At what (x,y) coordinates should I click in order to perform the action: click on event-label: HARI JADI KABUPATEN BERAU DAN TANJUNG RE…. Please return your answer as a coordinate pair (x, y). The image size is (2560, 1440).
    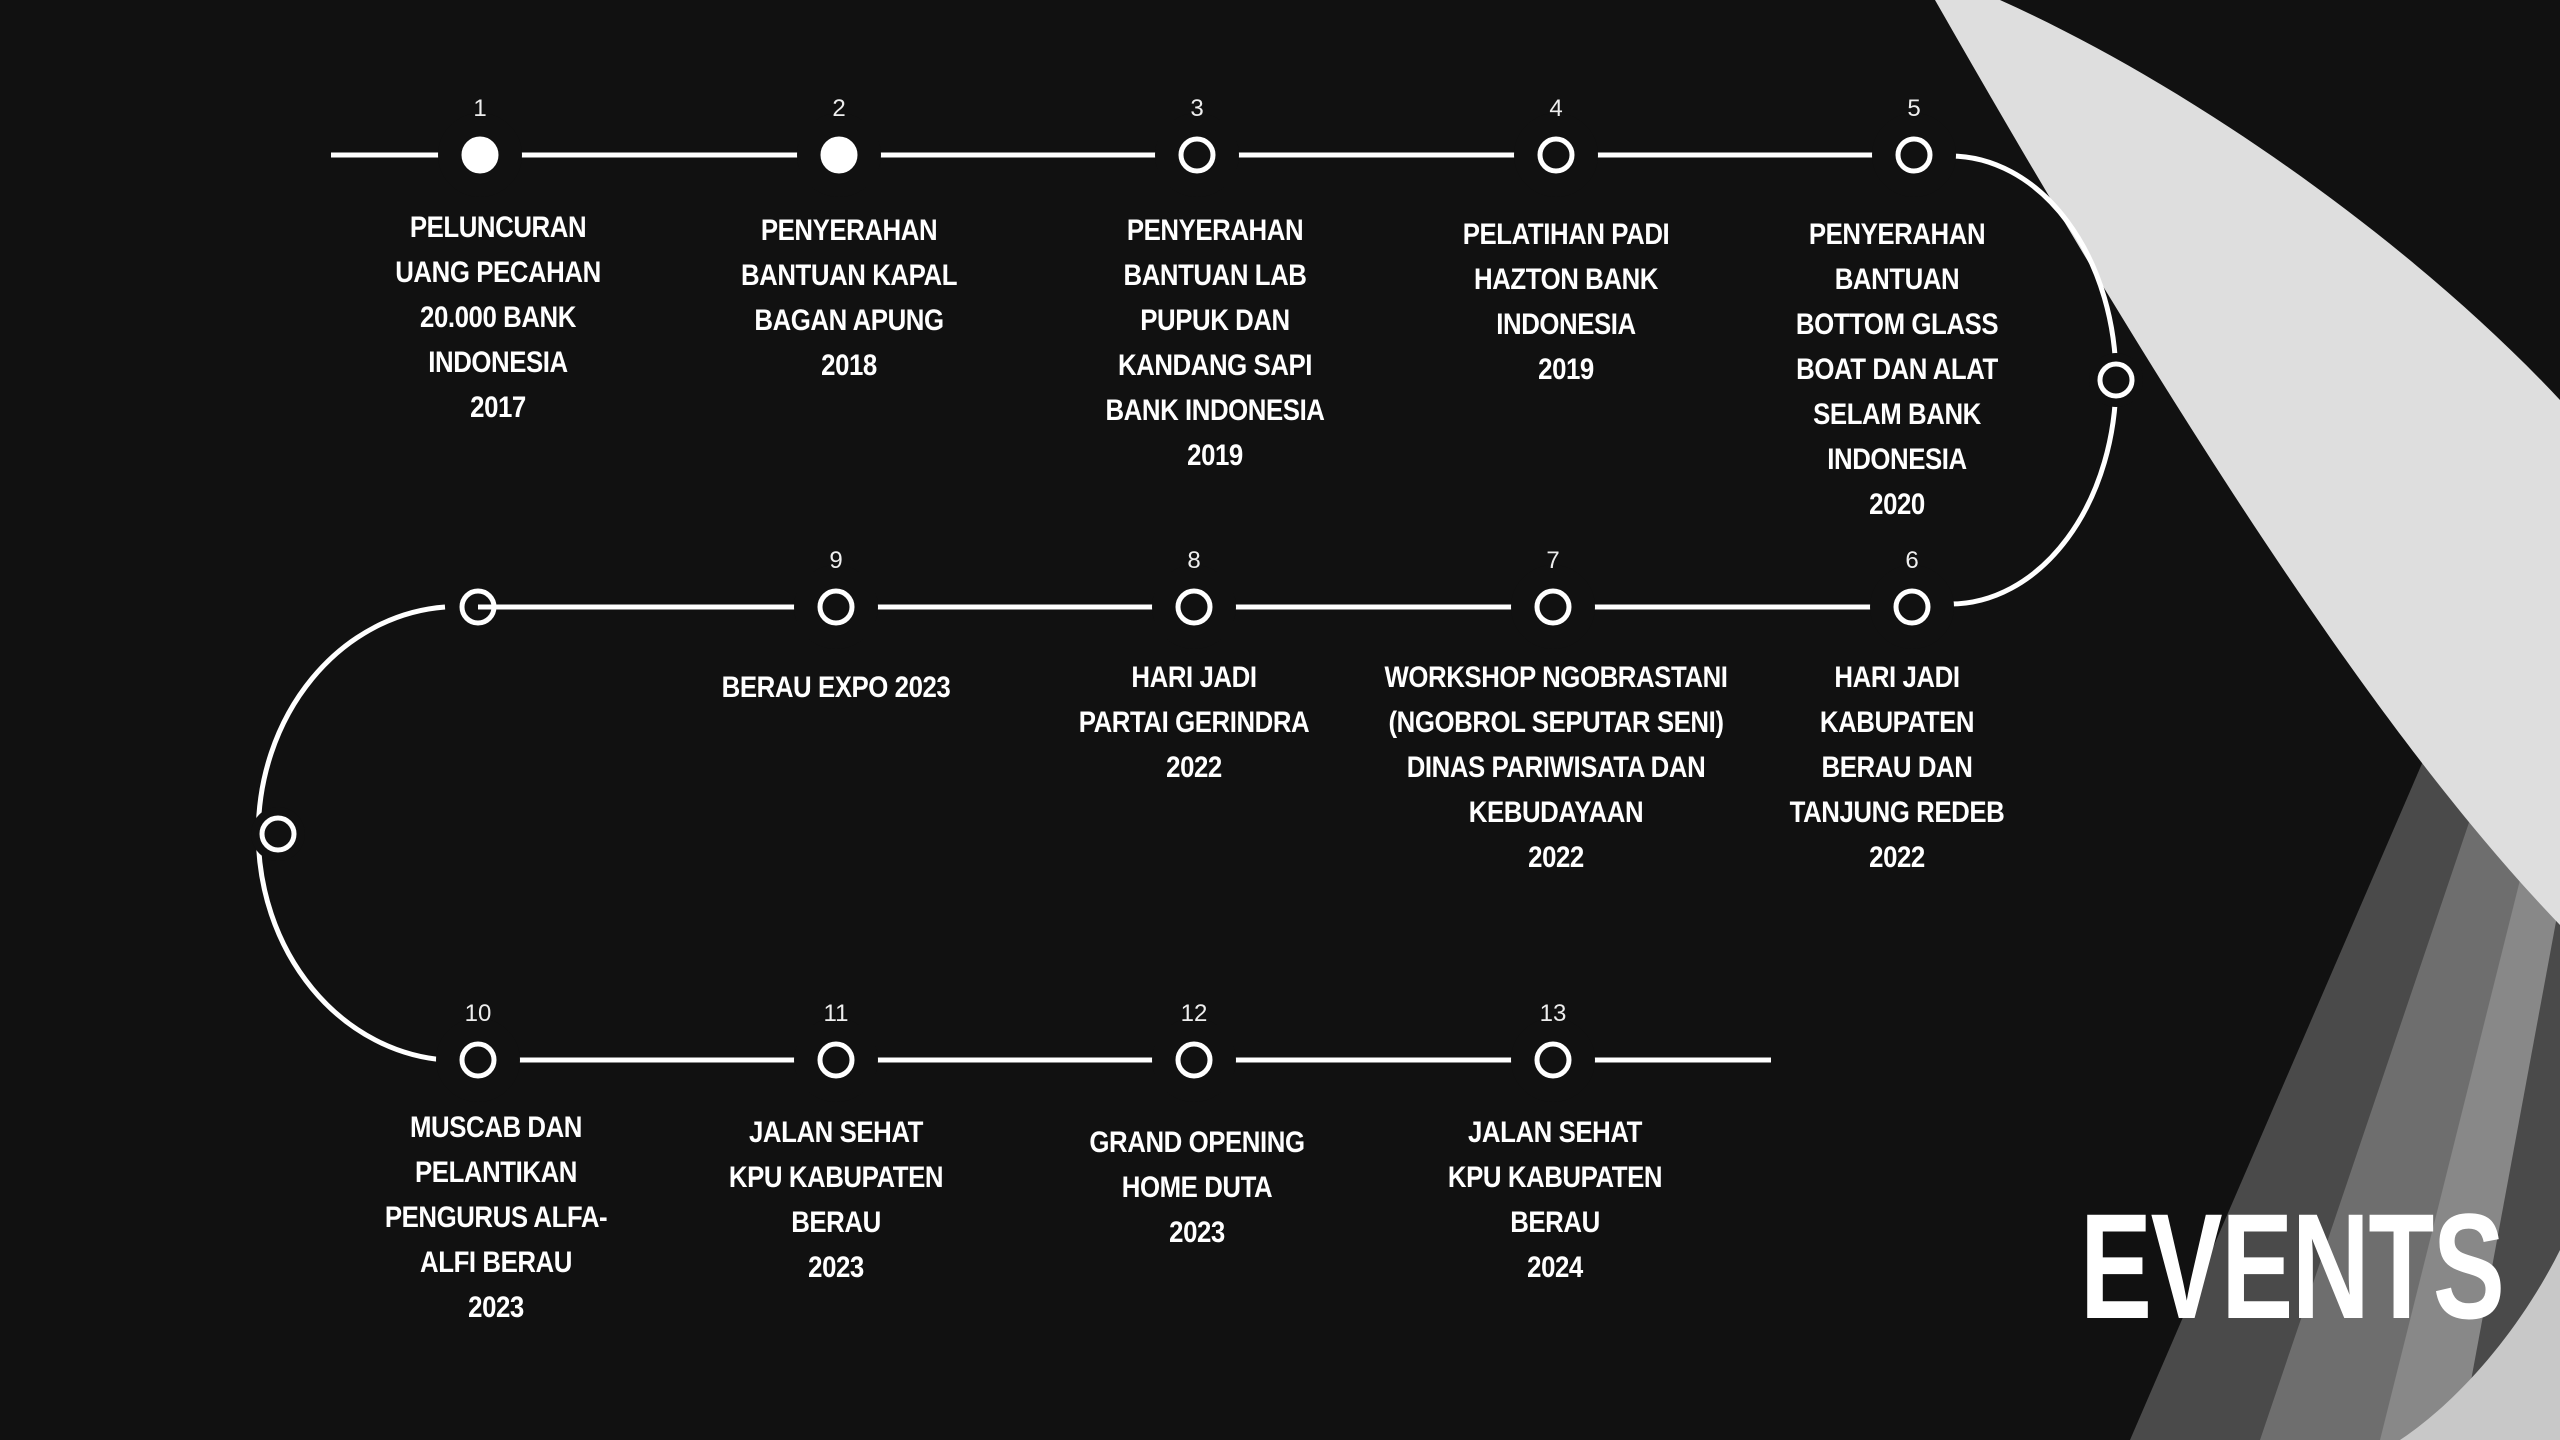
    Looking at the image, I should click on (1897, 767).